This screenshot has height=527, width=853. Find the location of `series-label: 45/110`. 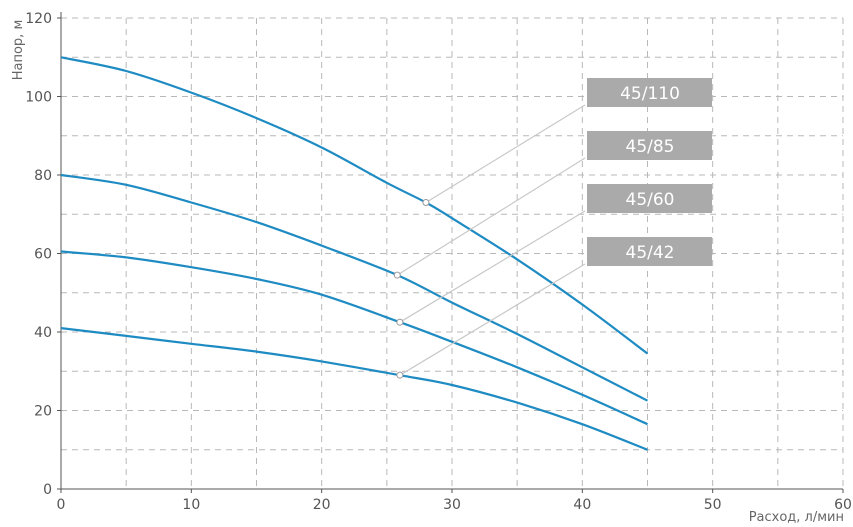

series-label: 45/110 is located at coordinates (650, 94).